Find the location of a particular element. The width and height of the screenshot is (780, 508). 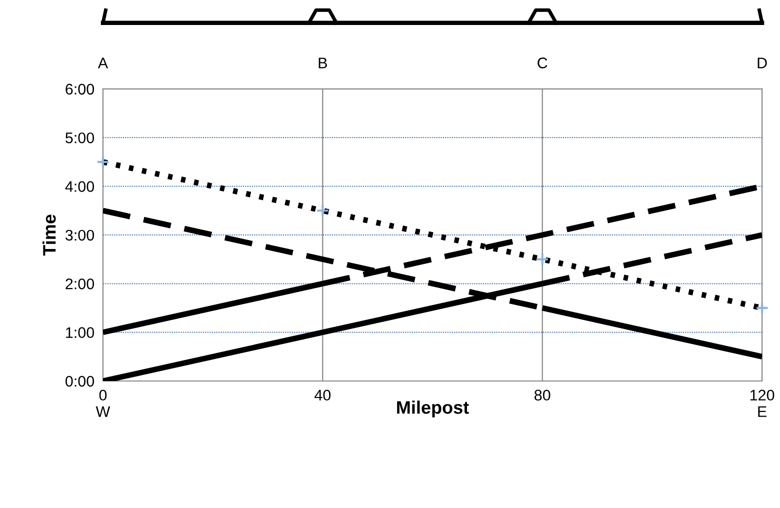

y-tick-label: 5:00 is located at coordinates (80, 138).